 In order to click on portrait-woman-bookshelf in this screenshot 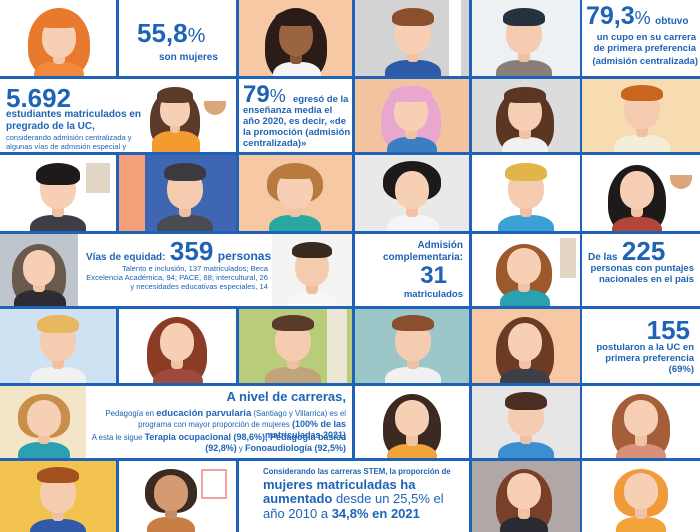, I will do `click(526, 270)`.